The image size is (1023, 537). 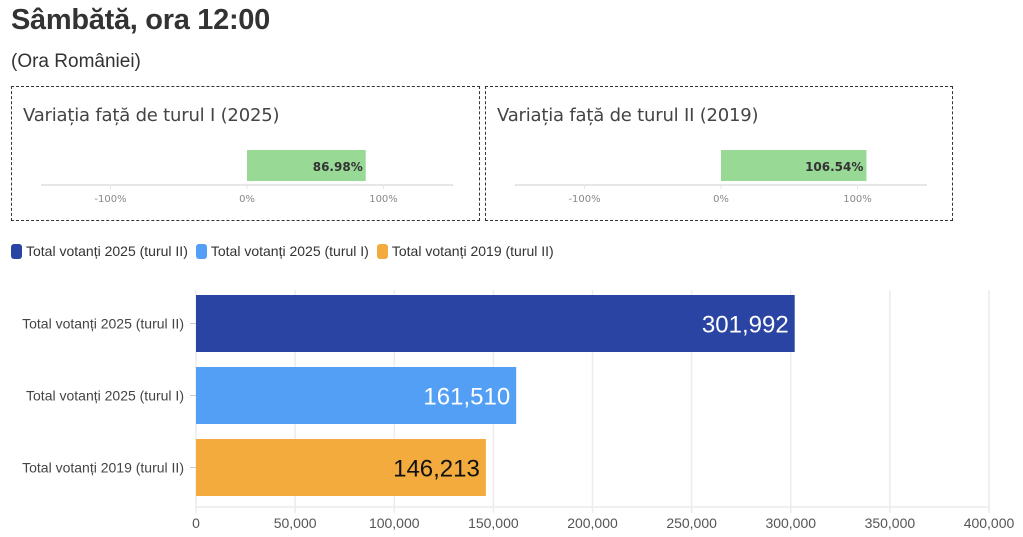 I want to click on x-tick-label: 250,000, so click(x=691, y=523).